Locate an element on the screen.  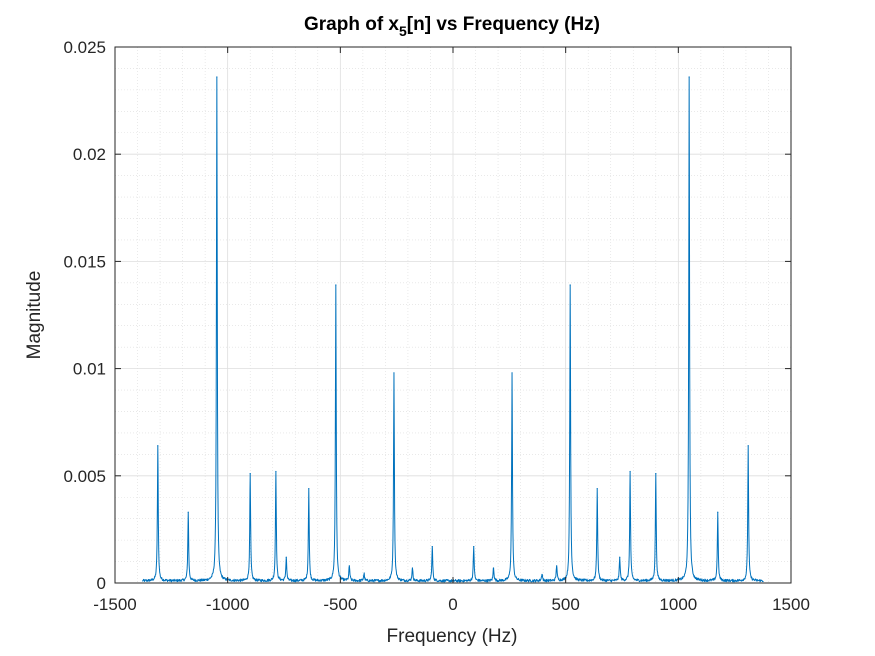
y-tick-label: 0.005 is located at coordinates (84, 476).